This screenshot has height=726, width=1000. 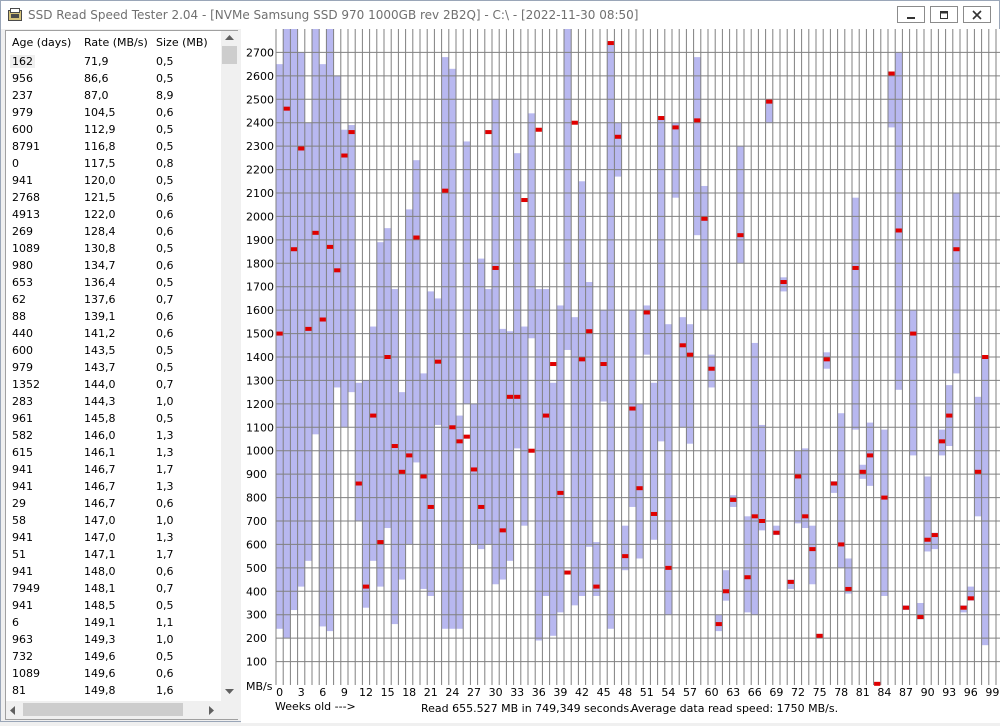 What do you see at coordinates (113, 588) in the screenshot?
I see `list-item: 7949 148,1 0,7` at bounding box center [113, 588].